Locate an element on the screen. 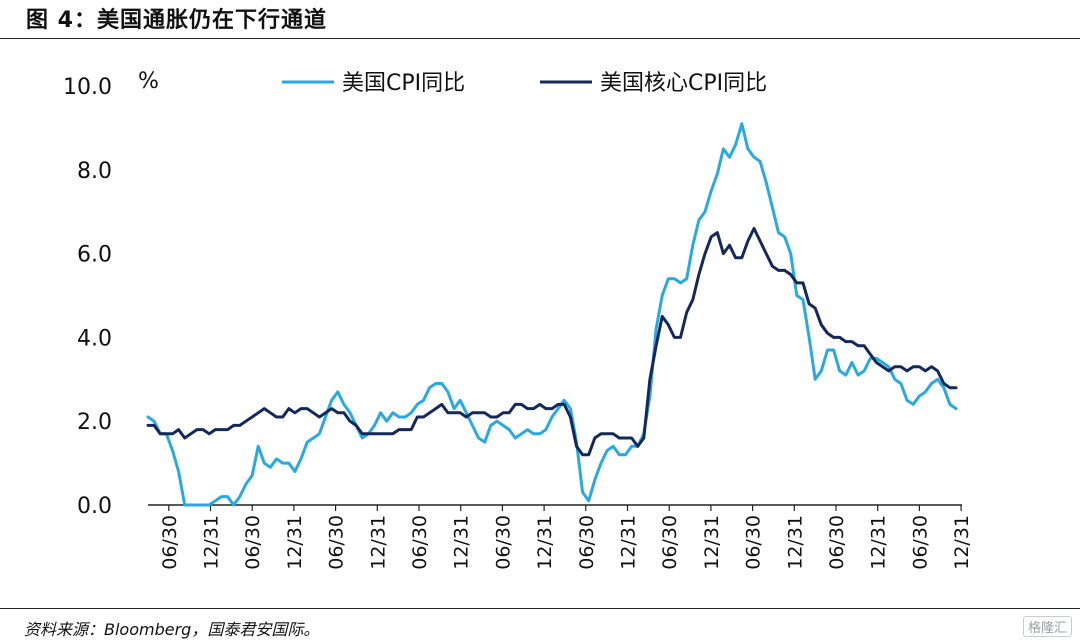  y-tick-label: 4.0 is located at coordinates (94, 338).